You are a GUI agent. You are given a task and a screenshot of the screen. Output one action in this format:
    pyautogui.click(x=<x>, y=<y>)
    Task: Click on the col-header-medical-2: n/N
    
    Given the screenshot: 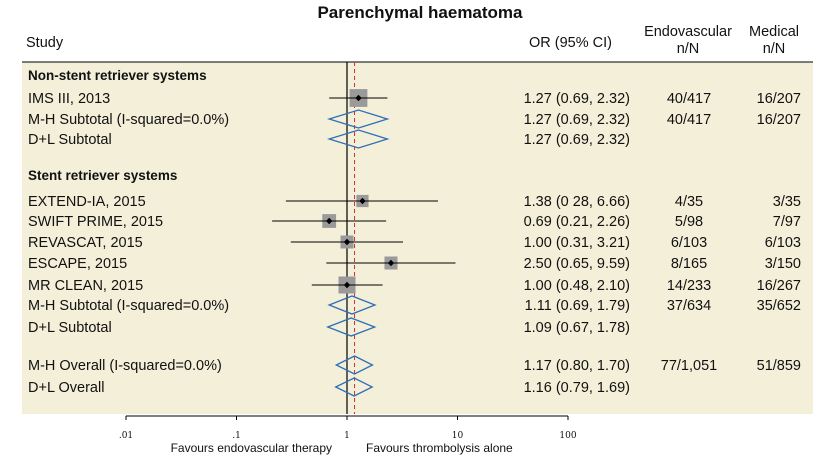 What is the action you would take?
    pyautogui.click(x=774, y=49)
    